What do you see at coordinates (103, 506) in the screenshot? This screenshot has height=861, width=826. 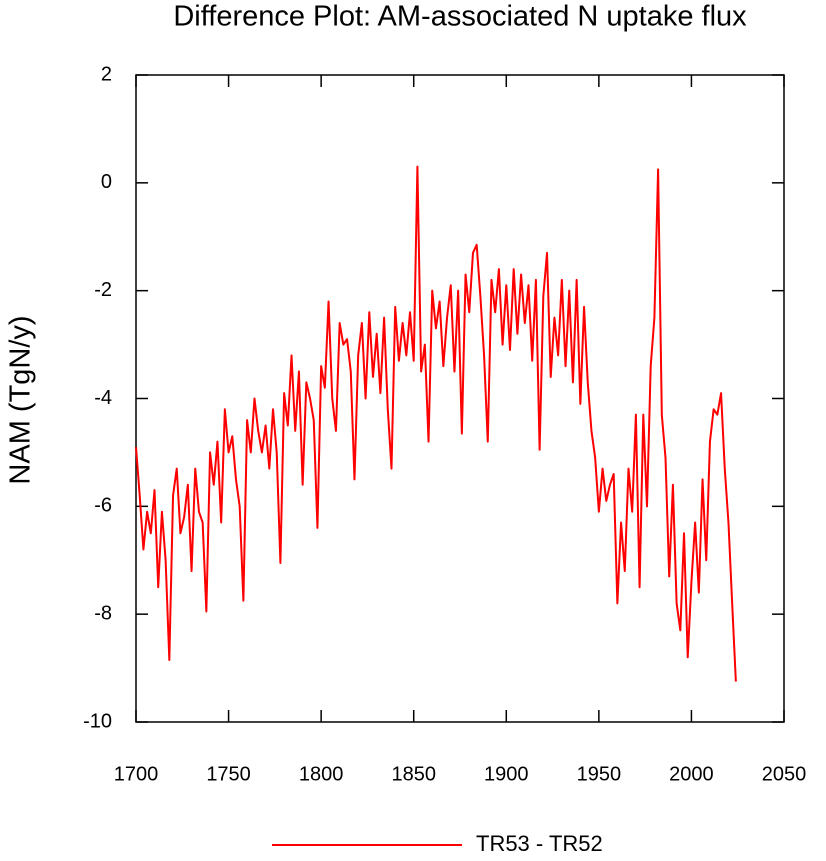 I see `y-tick-label: -6` at bounding box center [103, 506].